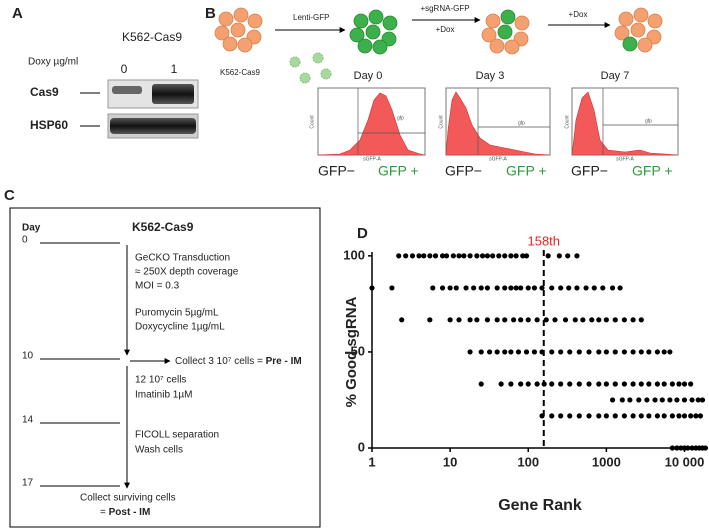 The width and height of the screenshot is (709, 532). Describe the element at coordinates (463, 171) in the screenshot. I see `gfp-neg: GFP−` at that location.